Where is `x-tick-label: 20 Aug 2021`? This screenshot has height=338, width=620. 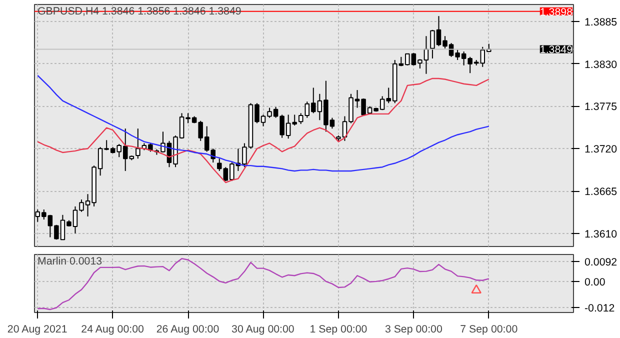 x-tick-label: 20 Aug 2021 is located at coordinates (37, 330).